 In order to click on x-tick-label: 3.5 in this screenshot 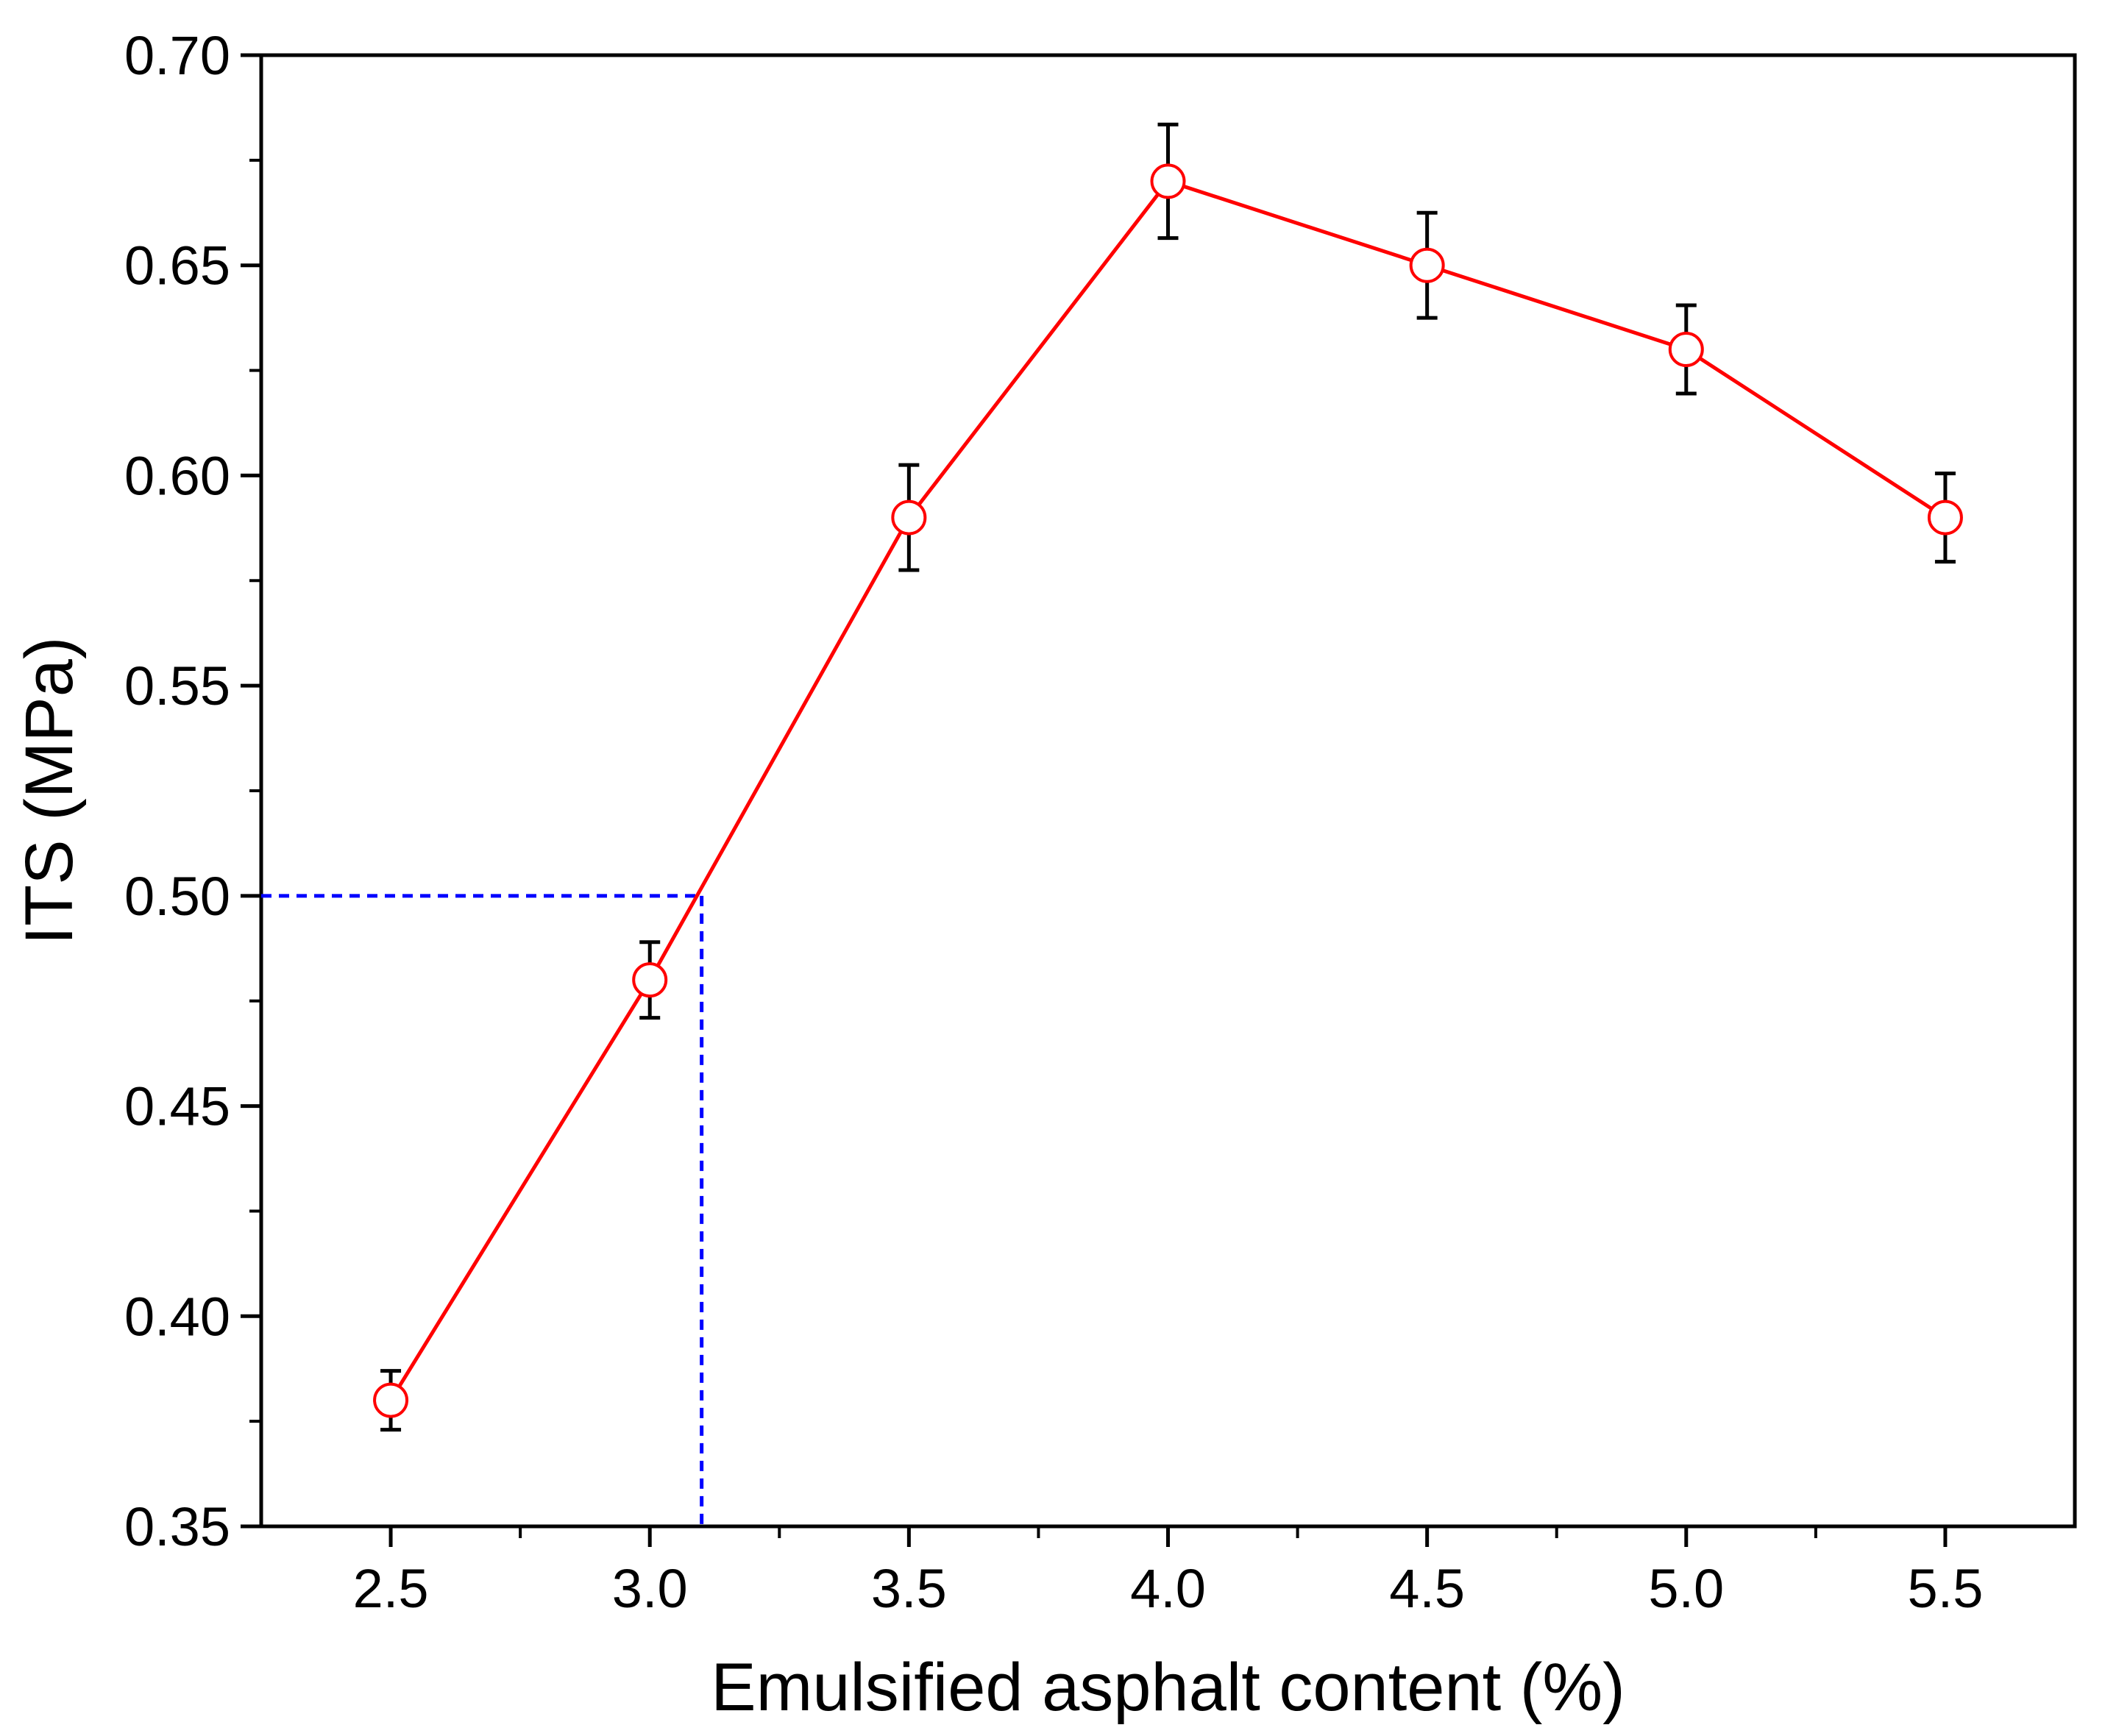, I will do `click(909, 1588)`.